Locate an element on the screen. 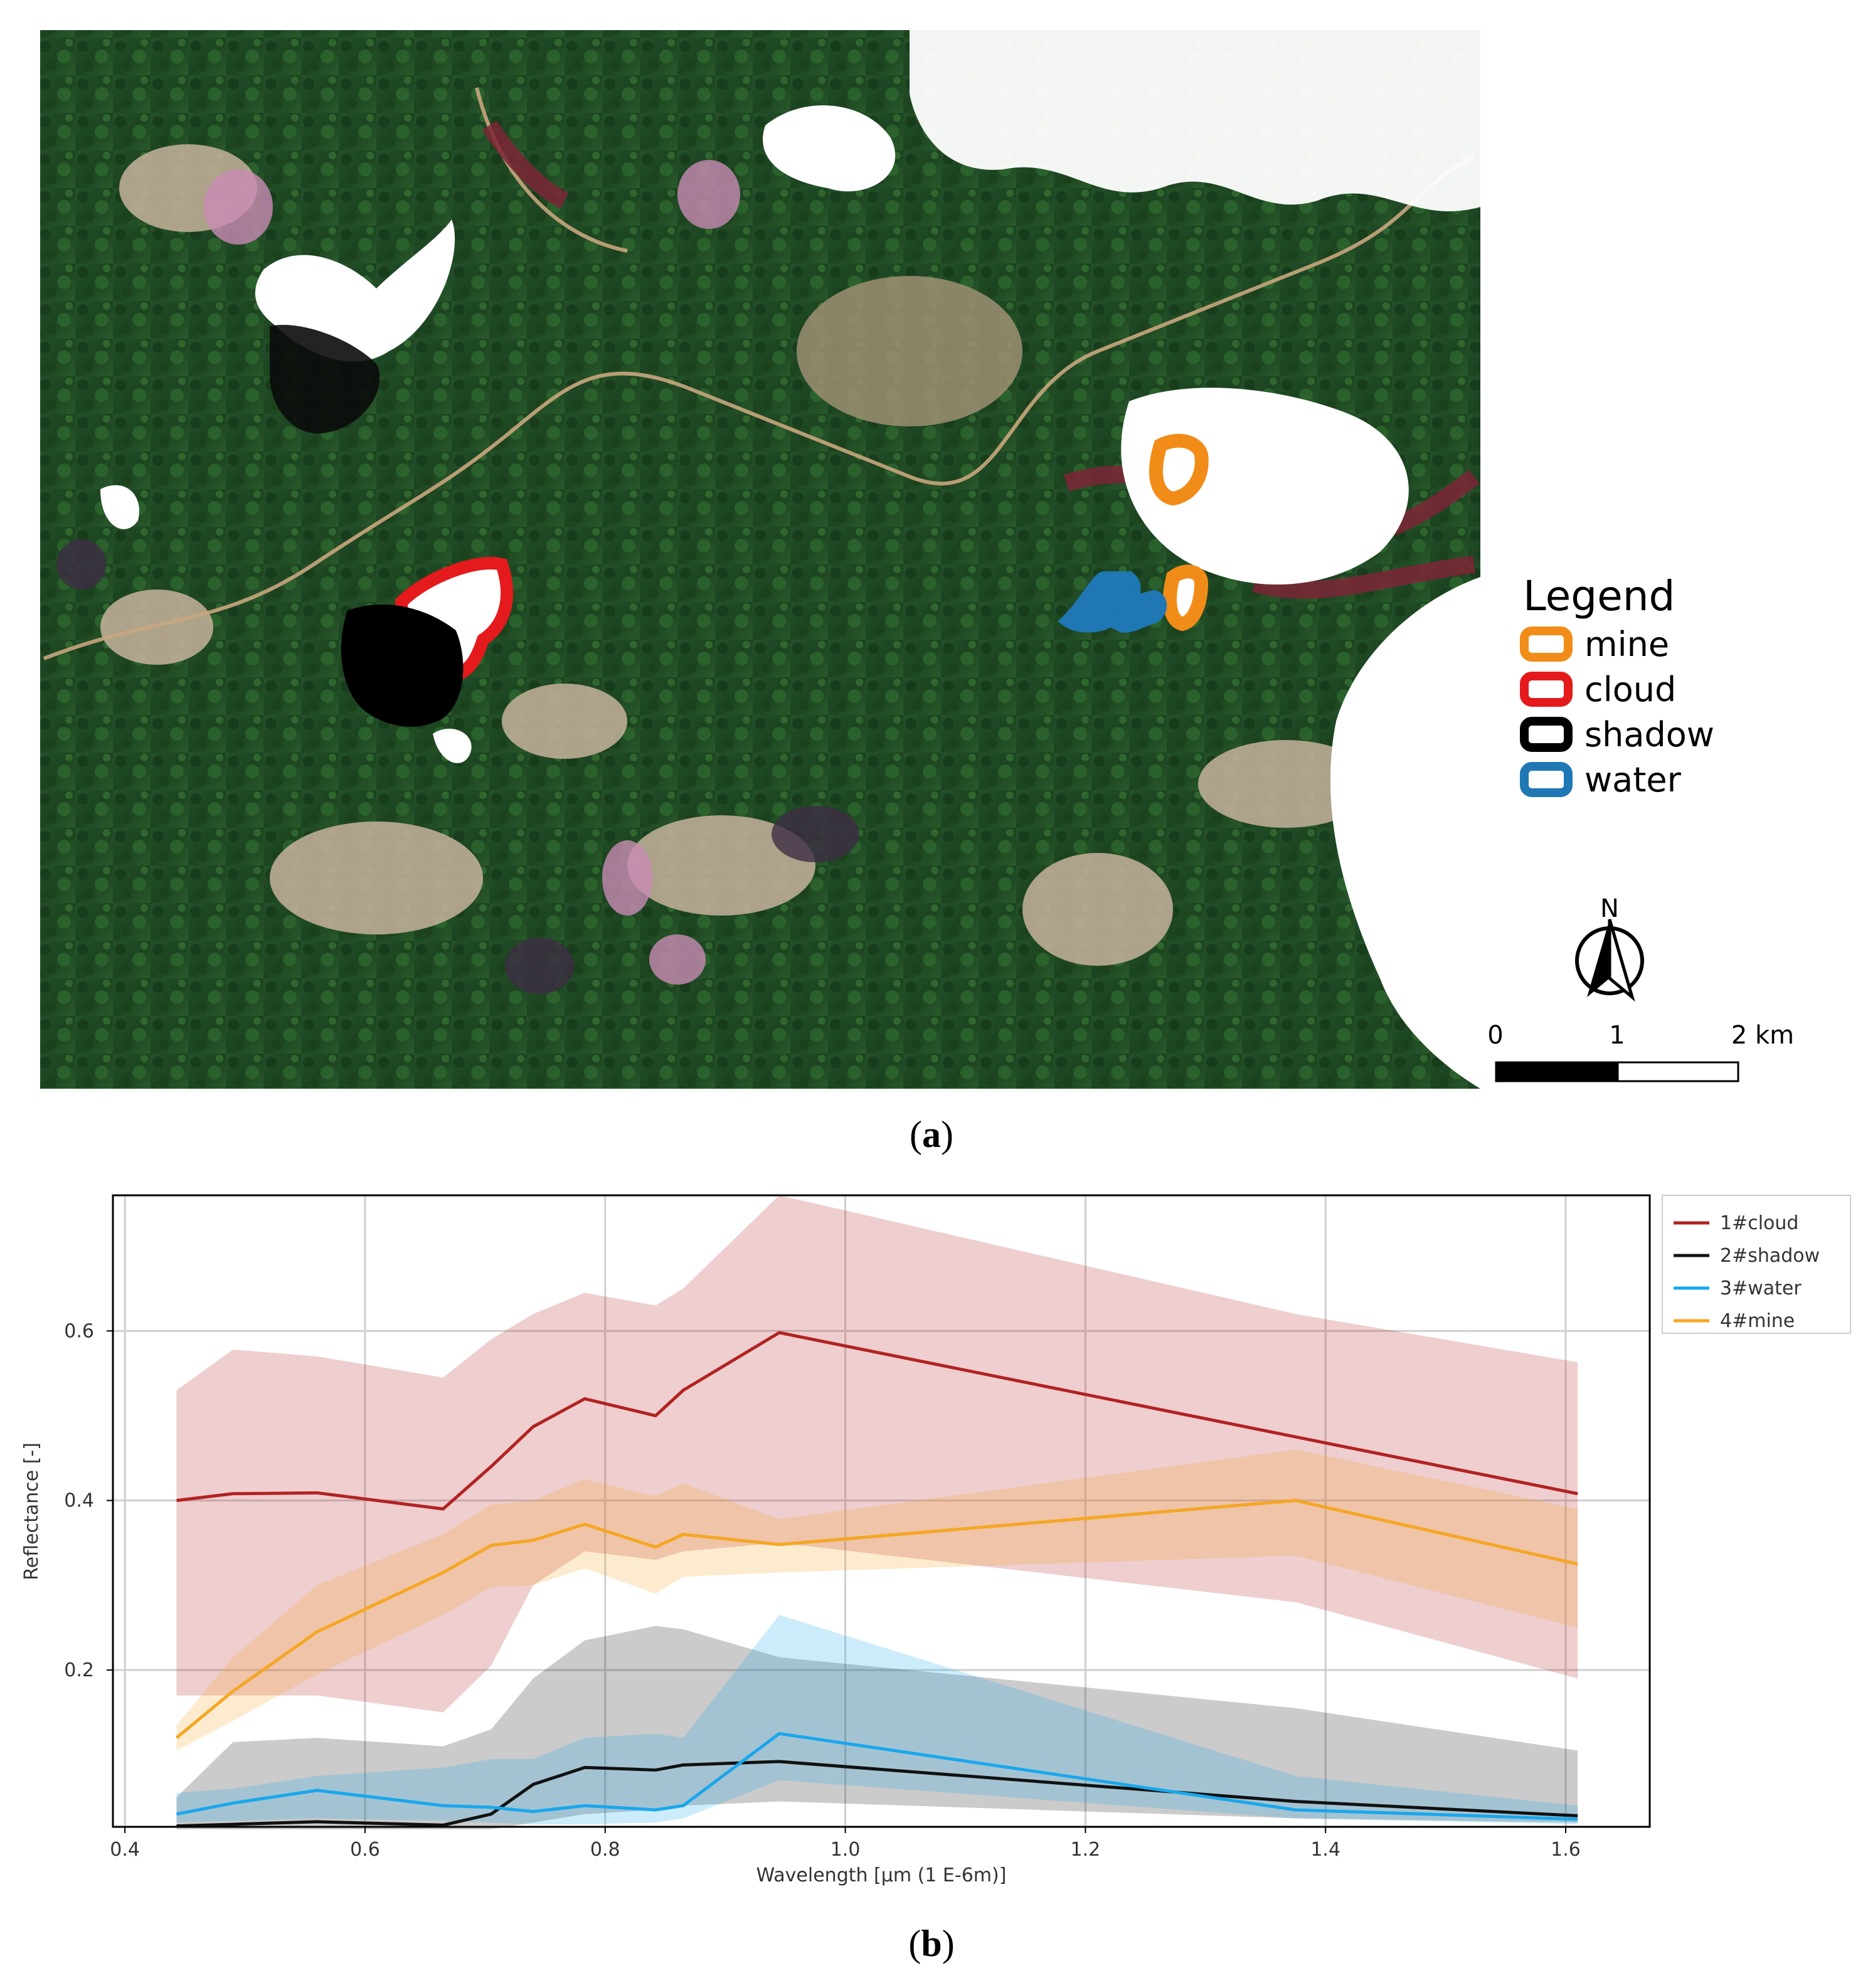  scale-tick-2: 2 km is located at coordinates (1762, 1035).